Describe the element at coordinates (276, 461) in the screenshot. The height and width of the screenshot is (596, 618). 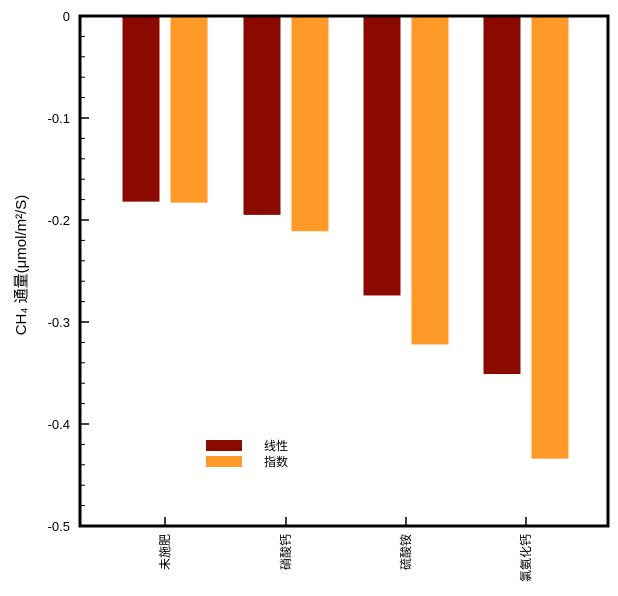
I see `legend-label-2: 指数` at that location.